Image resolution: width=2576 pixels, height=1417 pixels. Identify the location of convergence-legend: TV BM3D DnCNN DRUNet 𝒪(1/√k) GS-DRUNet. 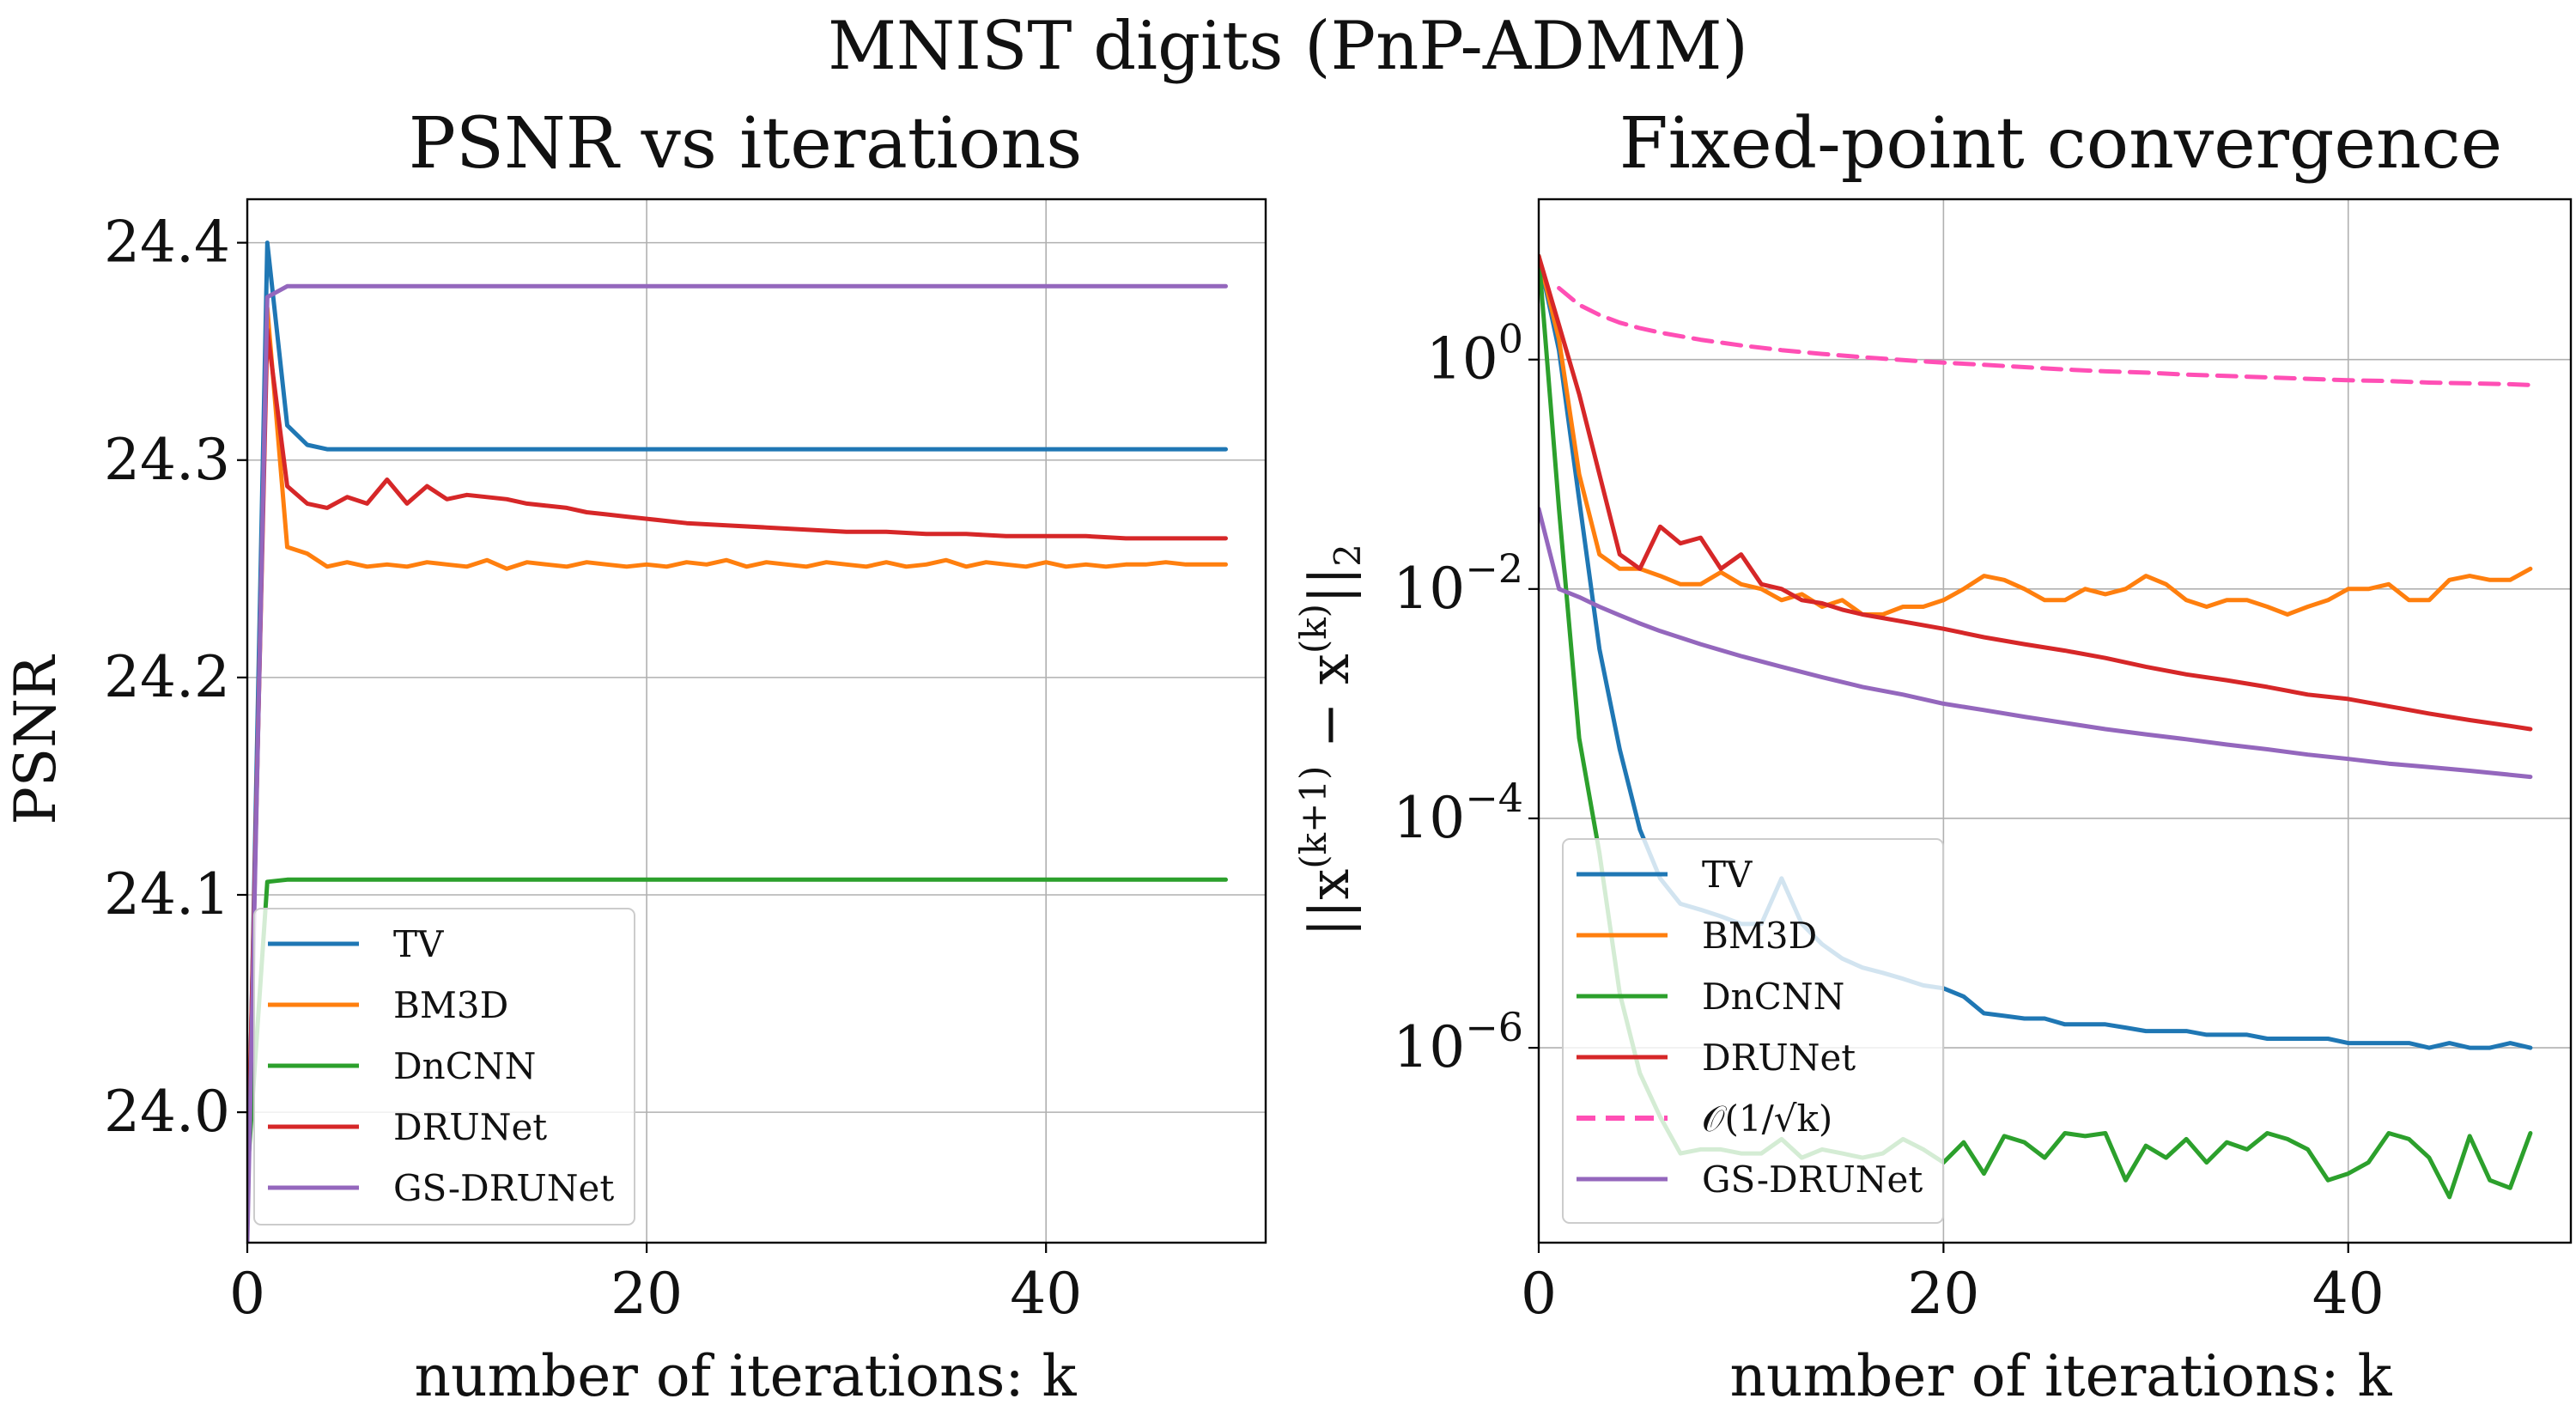
(1753, 1031).